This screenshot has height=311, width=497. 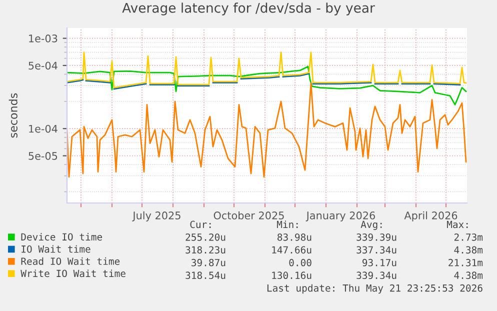 What do you see at coordinates (43, 66) in the screenshot?
I see `y-tick-label: 5e-04` at bounding box center [43, 66].